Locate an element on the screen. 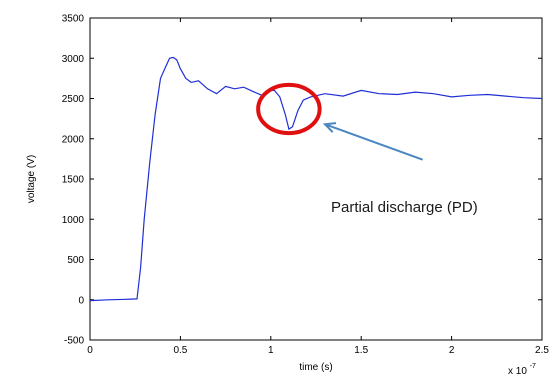 The image size is (560, 380). y-tick-label: 2500 is located at coordinates (73, 99).